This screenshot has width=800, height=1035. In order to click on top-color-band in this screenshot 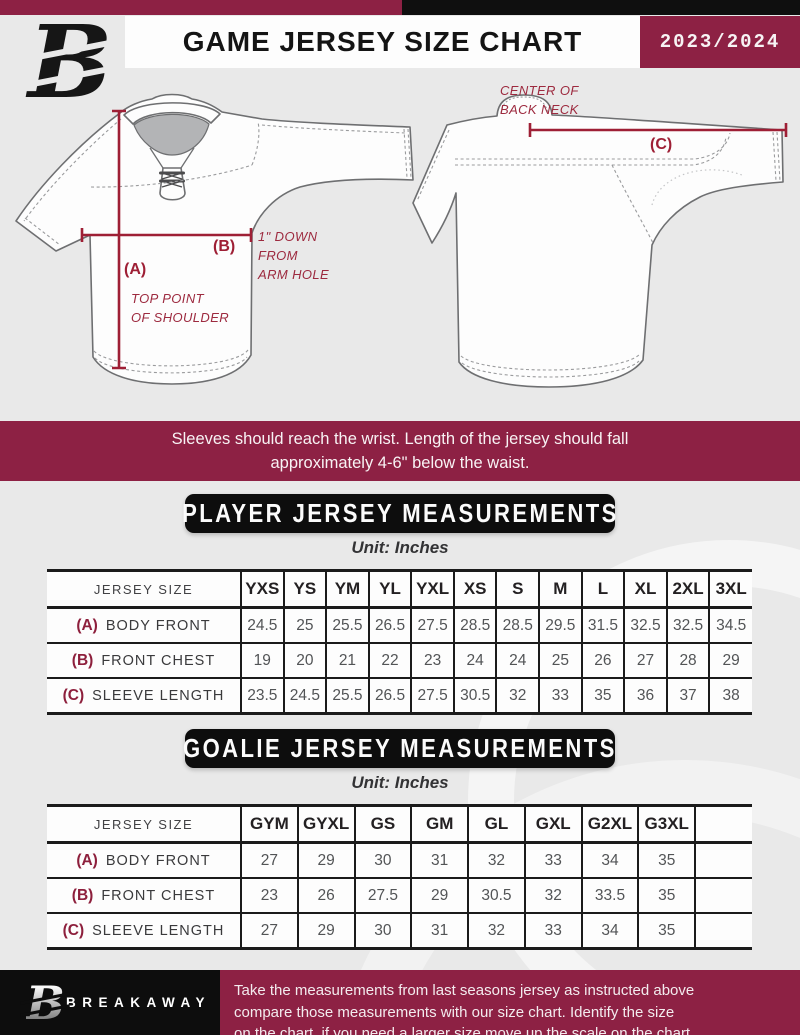, I will do `click(400, 7)`.